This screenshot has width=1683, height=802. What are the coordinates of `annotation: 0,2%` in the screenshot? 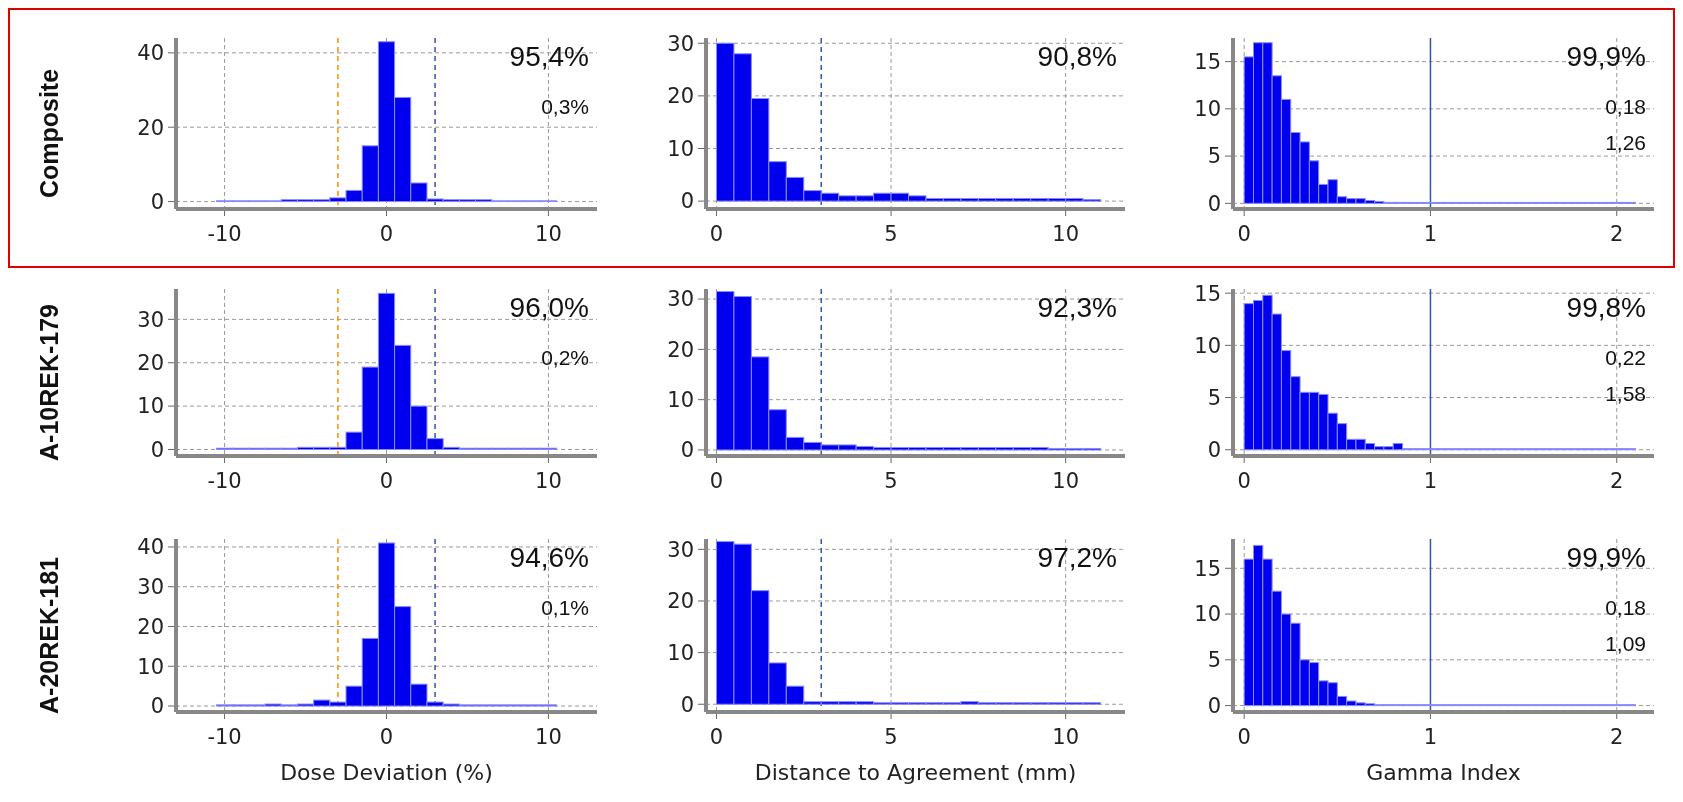 It's located at (565, 357).